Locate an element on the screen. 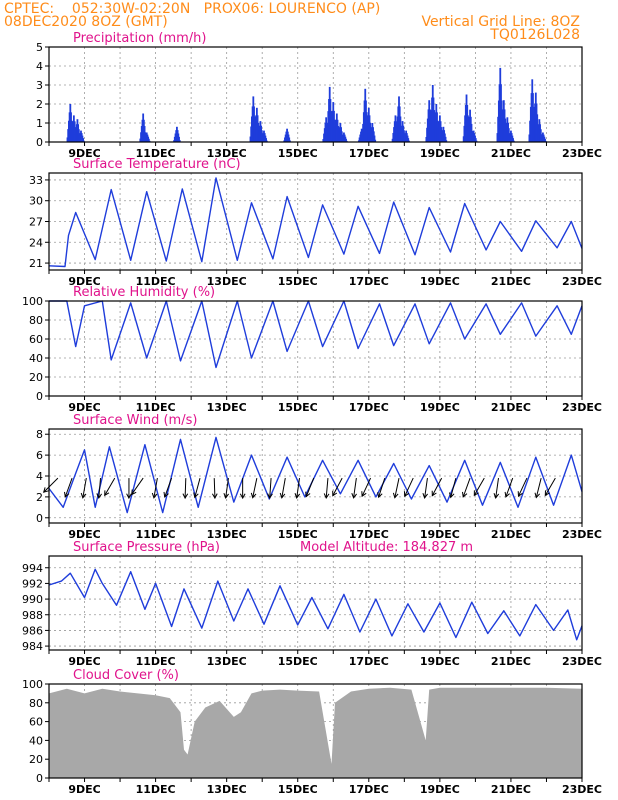  x-tick-label-pressure: 9DEC is located at coordinates (84, 661).